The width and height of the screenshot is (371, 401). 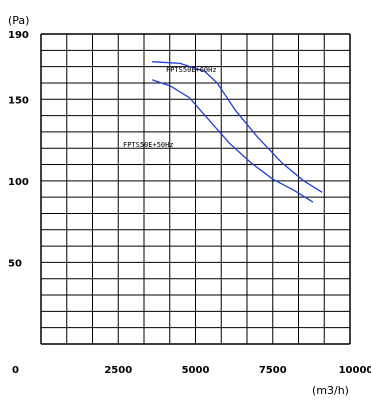 What do you see at coordinates (15, 263) in the screenshot?
I see `y-tick-label: 50` at bounding box center [15, 263].